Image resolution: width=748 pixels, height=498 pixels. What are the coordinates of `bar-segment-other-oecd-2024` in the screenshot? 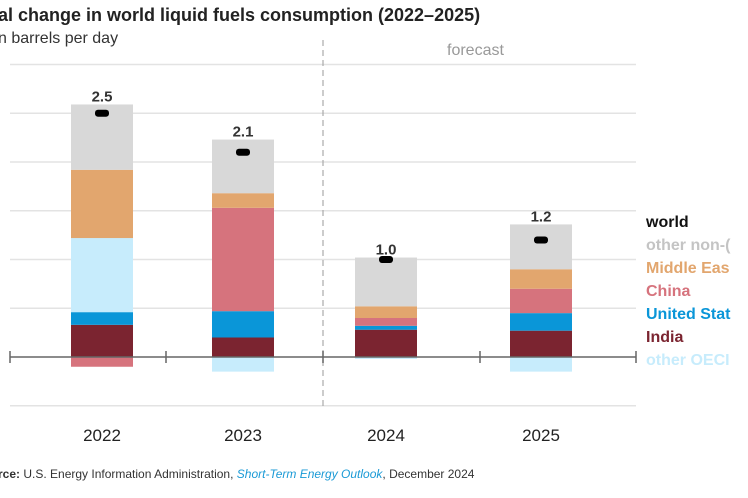 It's located at (386, 358).